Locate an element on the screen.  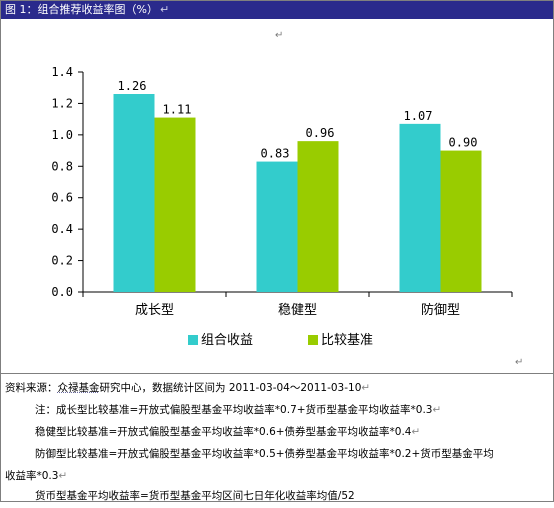
x-tick-label: 成长型 is located at coordinates (154, 310).